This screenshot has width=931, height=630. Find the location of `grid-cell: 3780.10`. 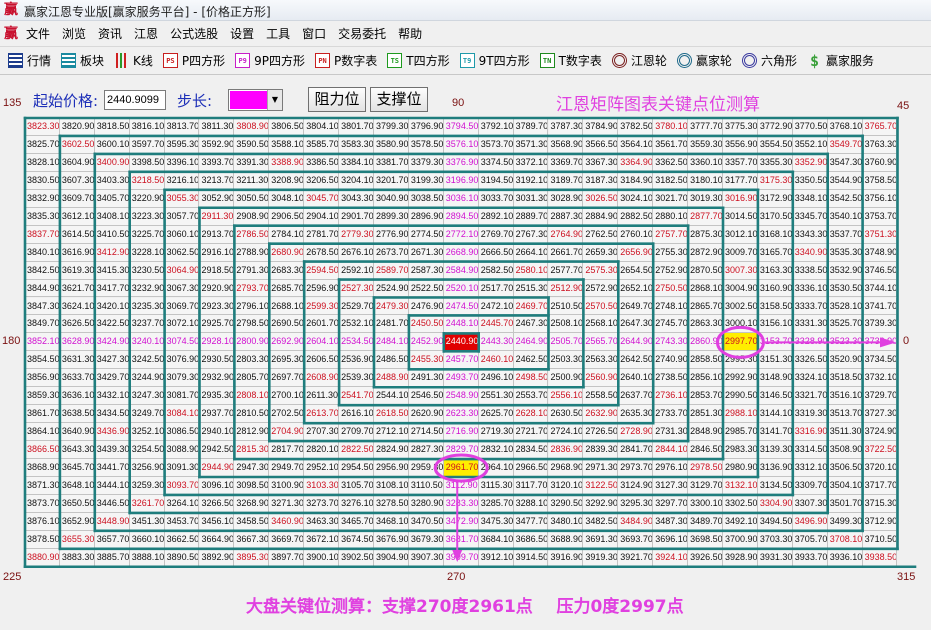

grid-cell: 3780.10 is located at coordinates (671, 127).